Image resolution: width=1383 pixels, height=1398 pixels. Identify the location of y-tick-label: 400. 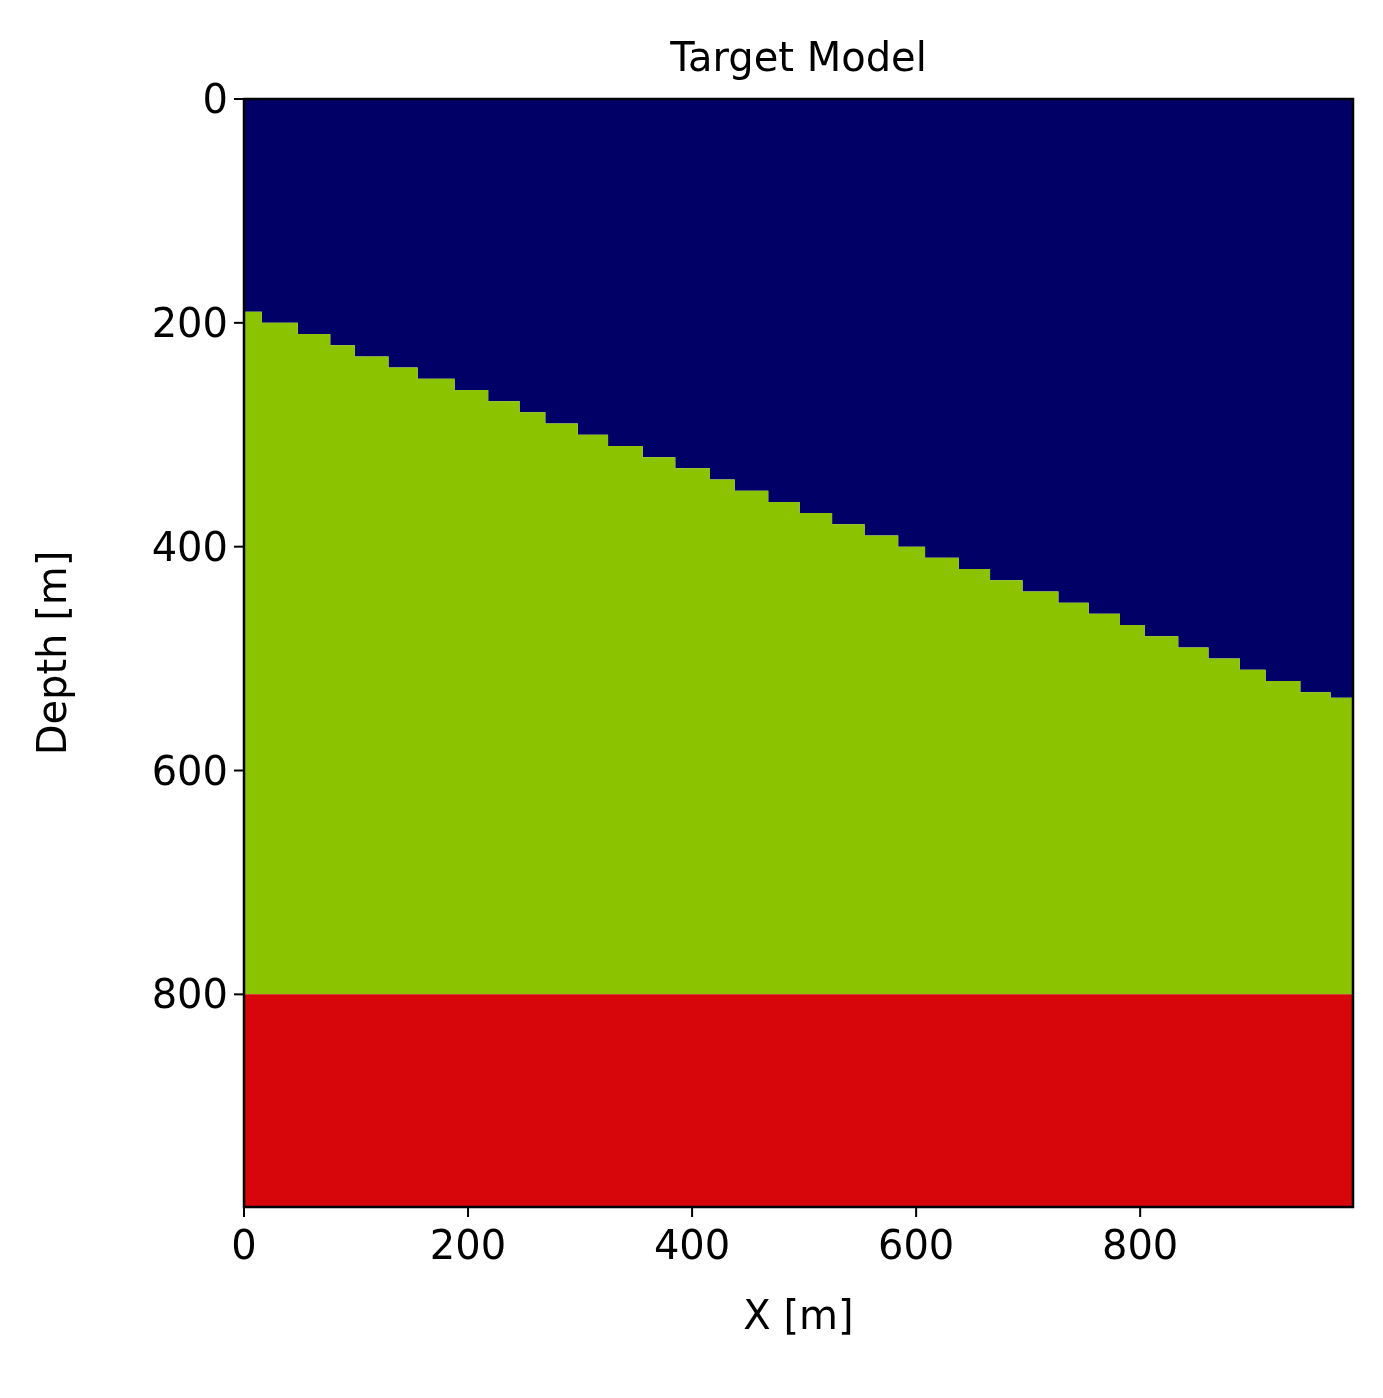
(189, 546).